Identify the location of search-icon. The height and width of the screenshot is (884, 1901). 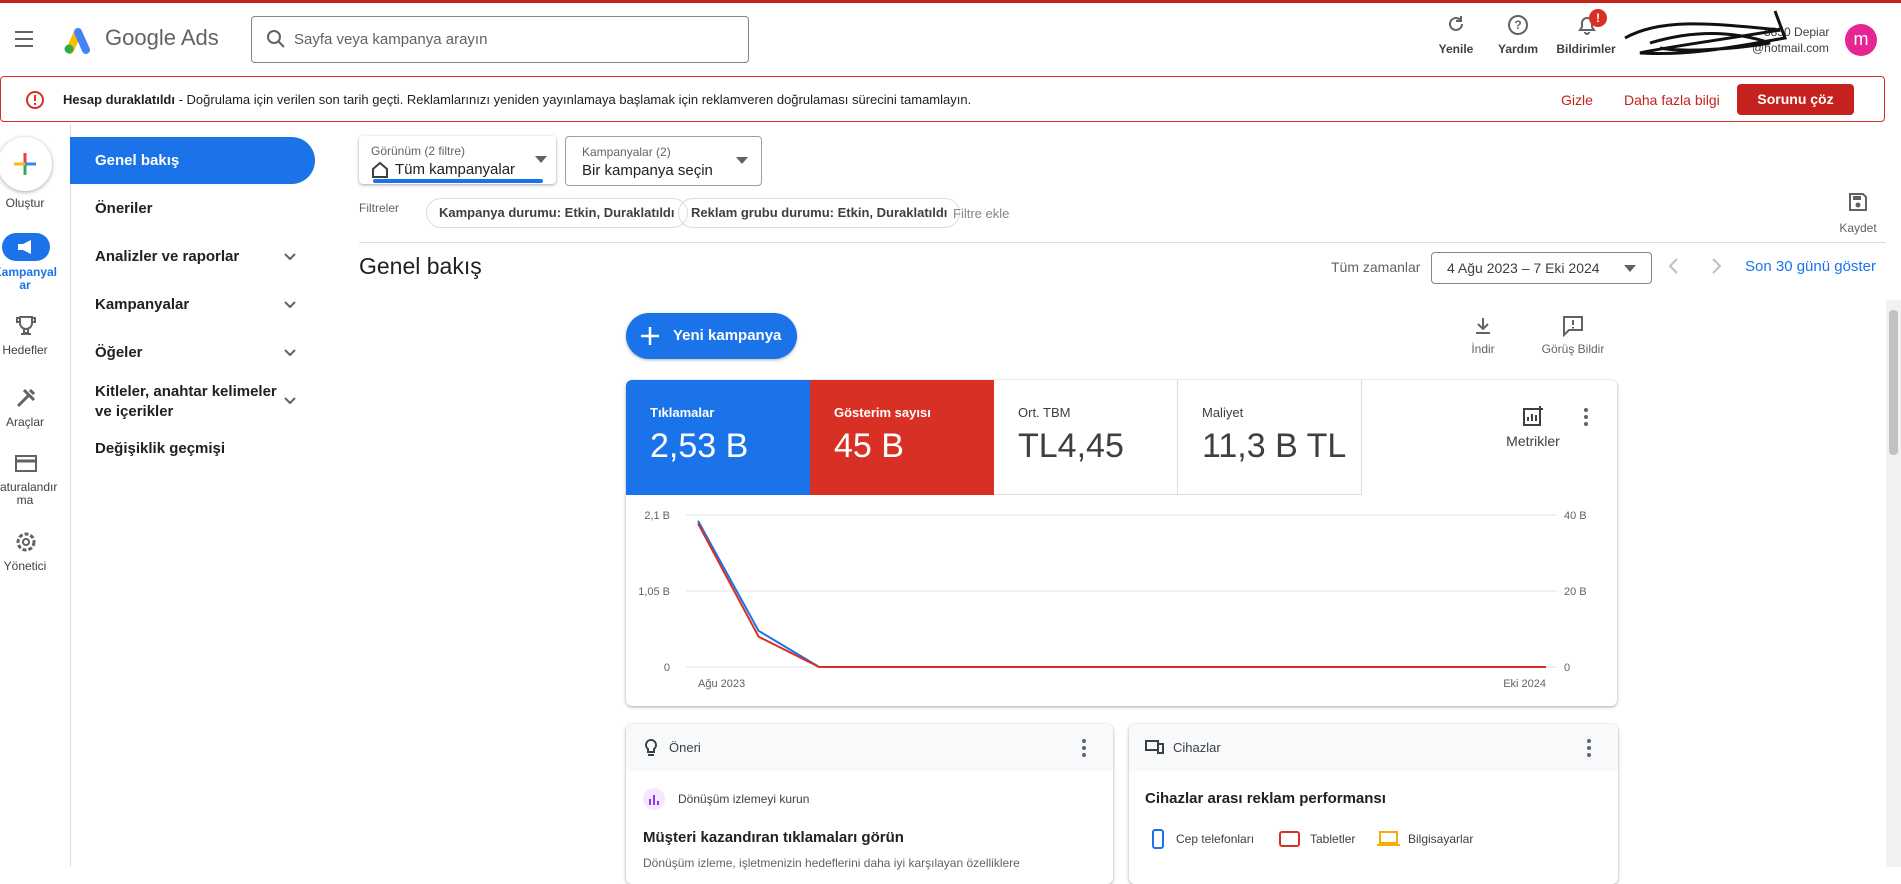
(276, 39).